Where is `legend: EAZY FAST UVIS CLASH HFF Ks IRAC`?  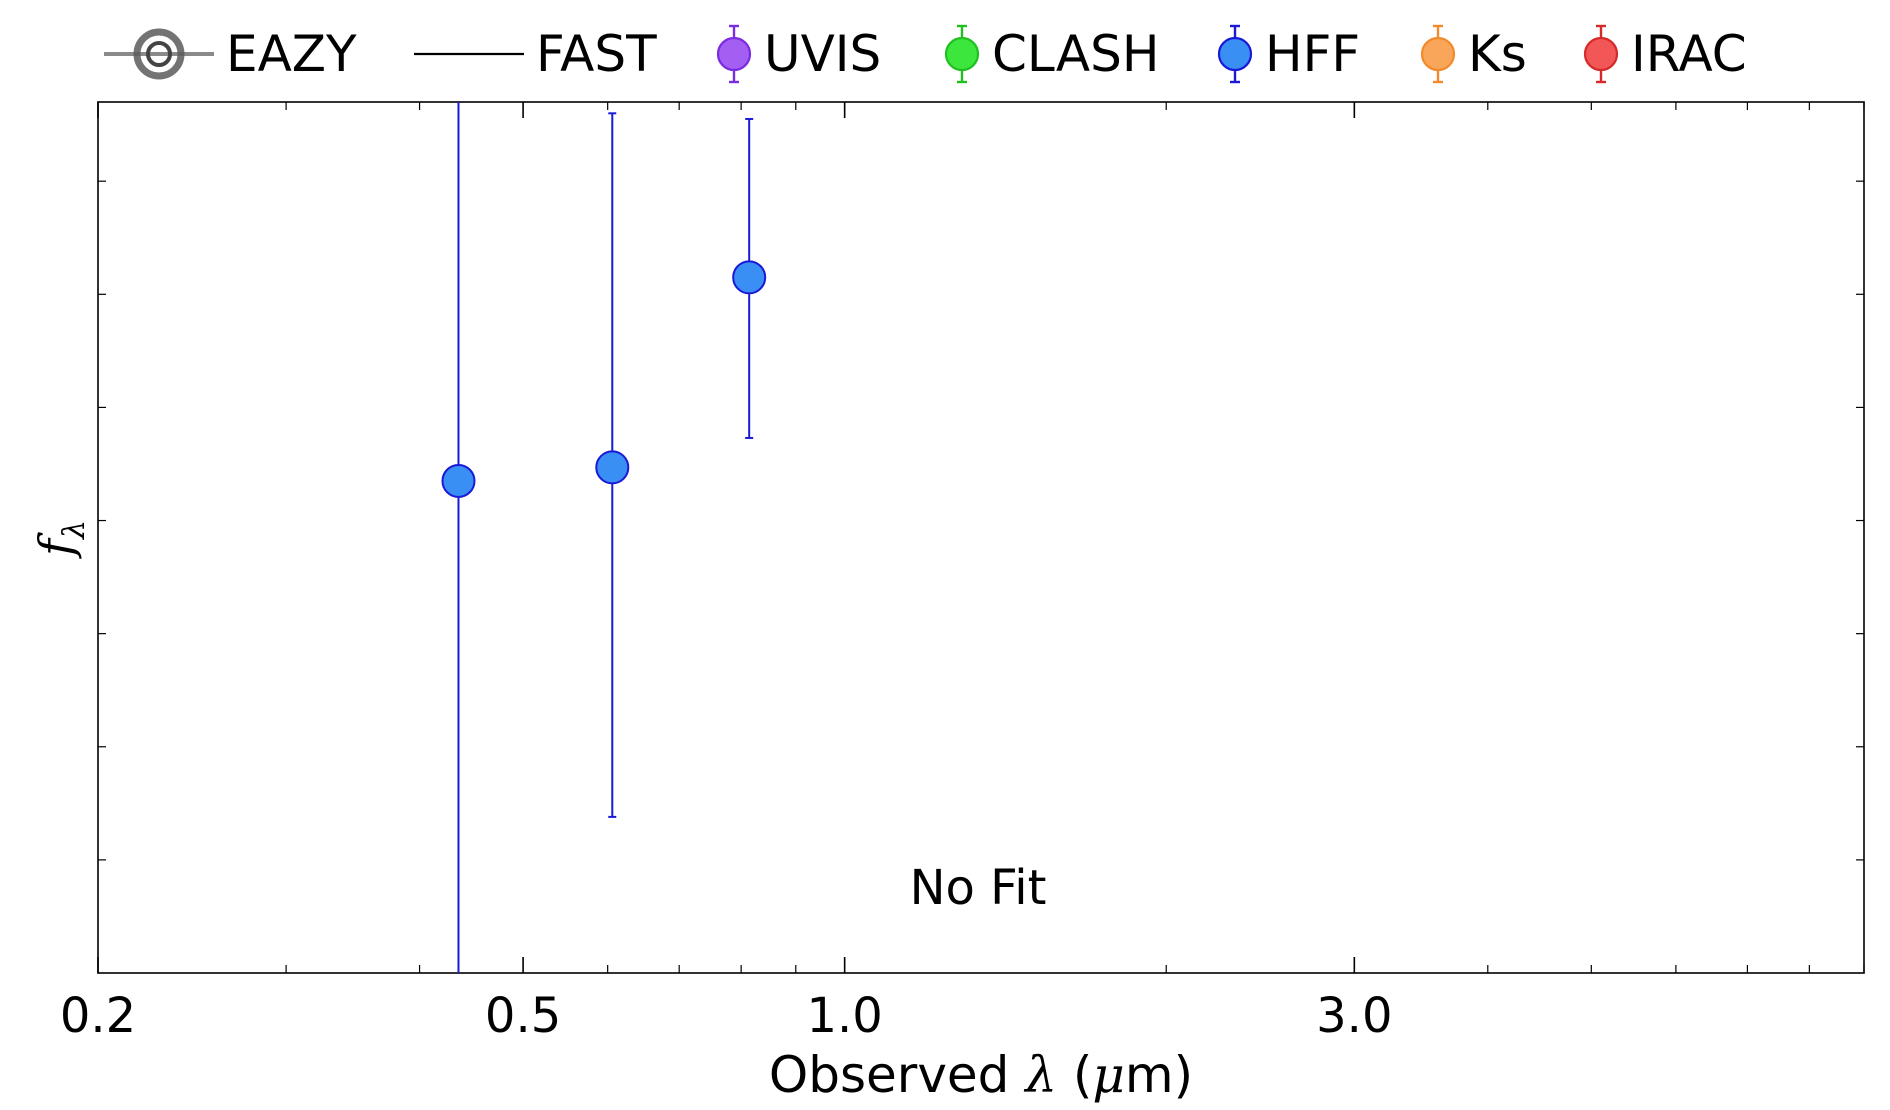 legend: EAZY FAST UVIS CLASH HFF Ks IRAC is located at coordinates (925, 54).